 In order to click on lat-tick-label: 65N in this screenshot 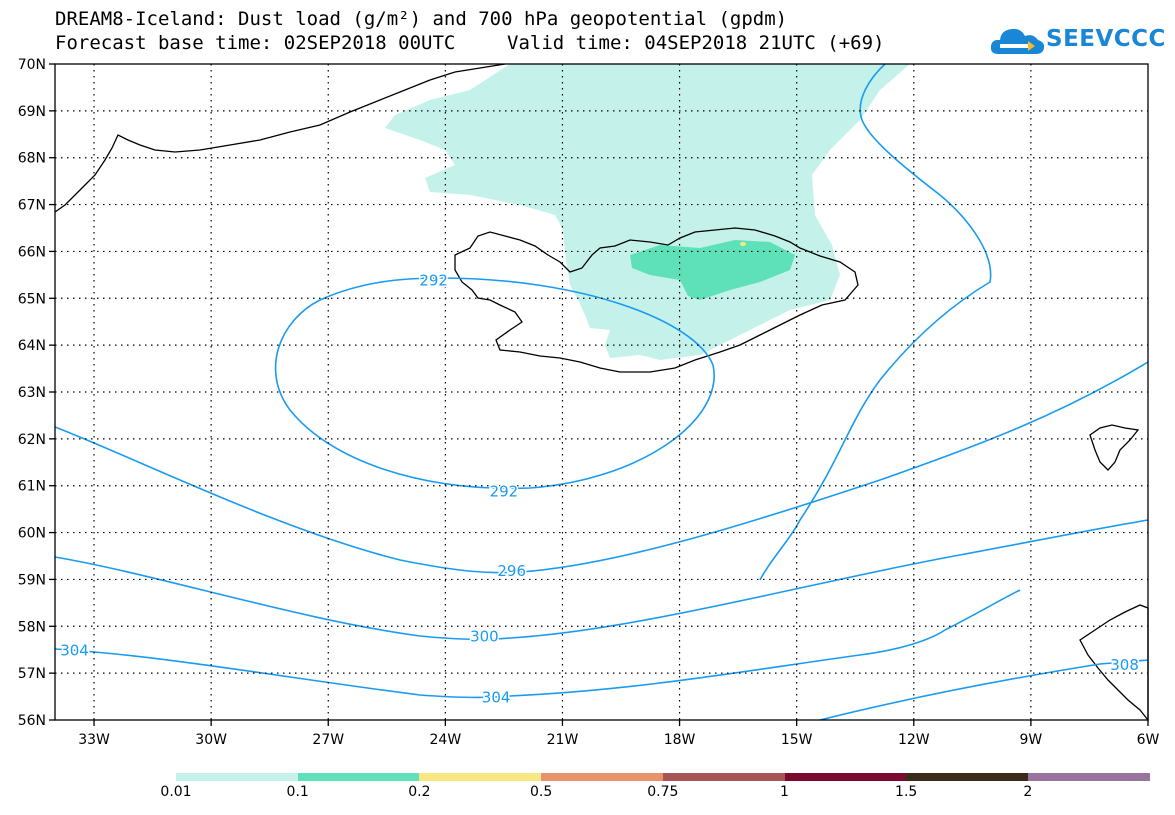, I will do `click(32, 299)`.